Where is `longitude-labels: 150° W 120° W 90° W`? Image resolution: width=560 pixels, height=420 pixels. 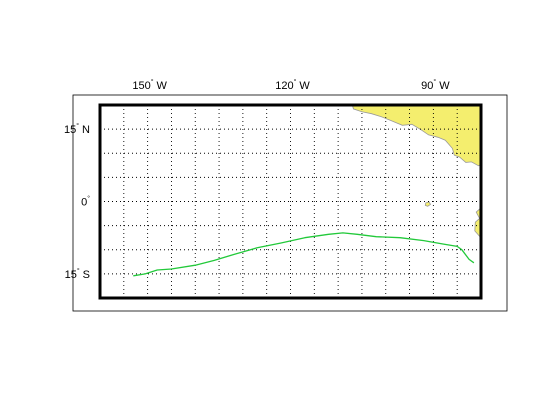 longitude-labels: 150° W 120° W 90° W is located at coordinates (291, 85).